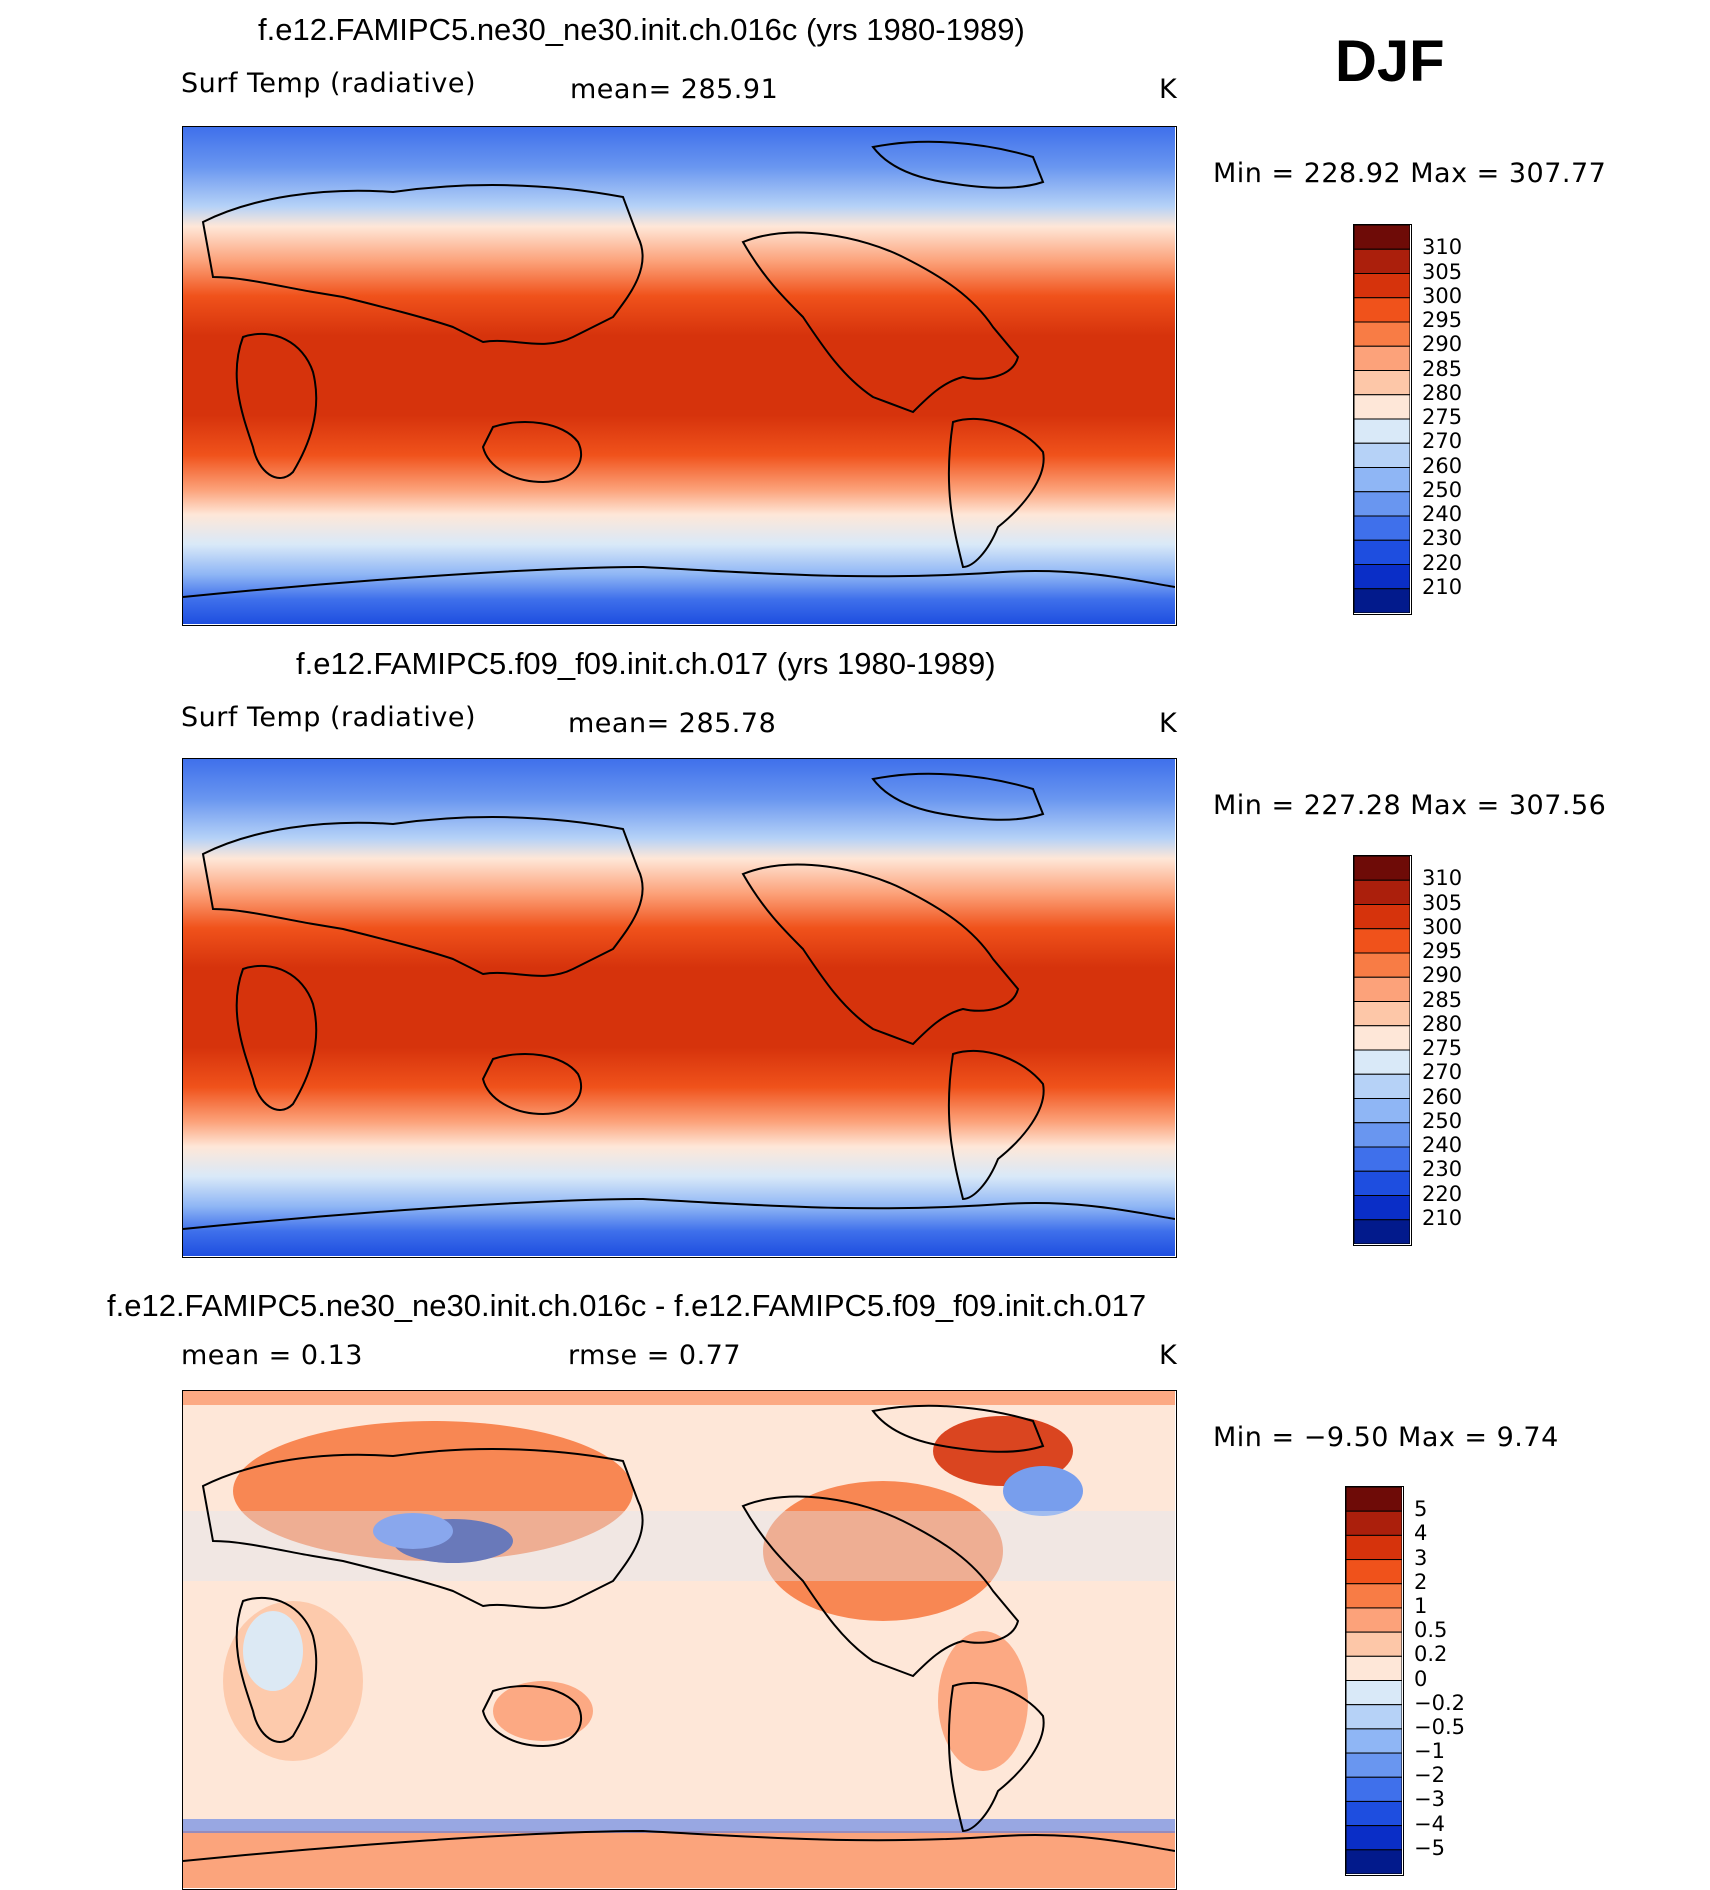 The width and height of the screenshot is (1710, 1890). What do you see at coordinates (1442, 902) in the screenshot?
I see `panel-2-colorbar-tick-label: 305` at bounding box center [1442, 902].